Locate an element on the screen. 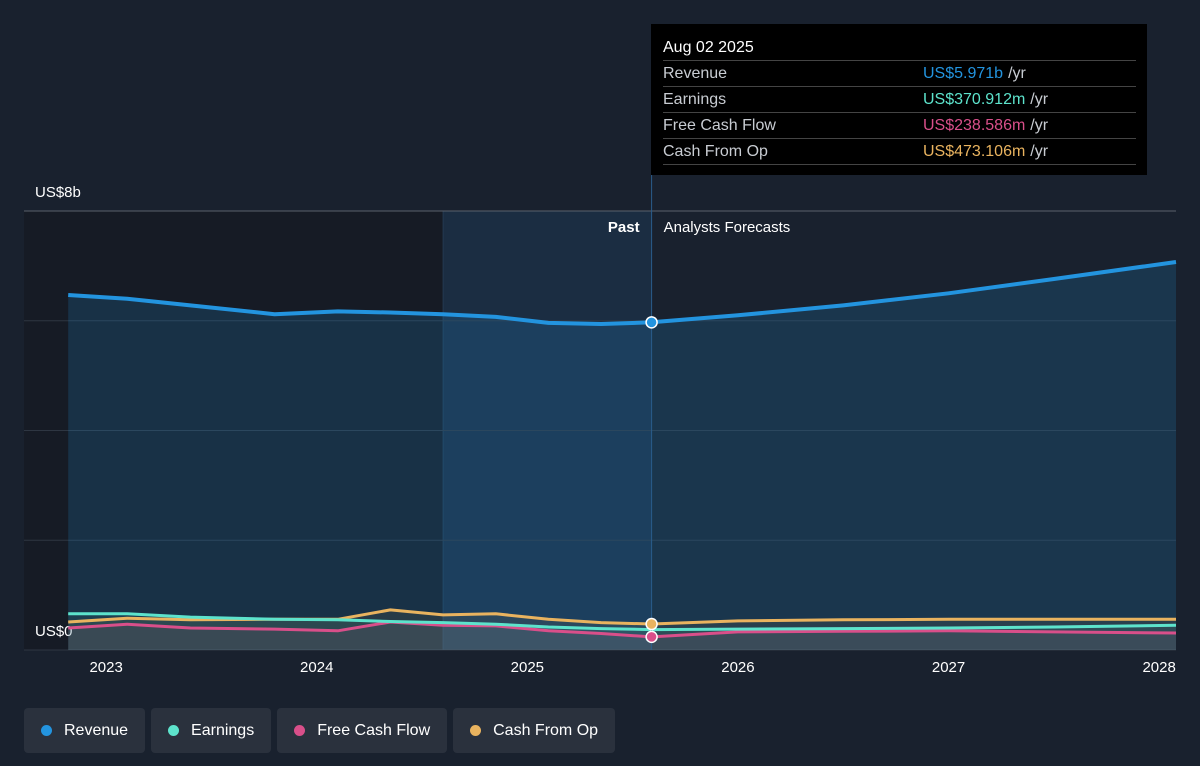  x-tick-label: 2028 is located at coordinates (1158, 667).